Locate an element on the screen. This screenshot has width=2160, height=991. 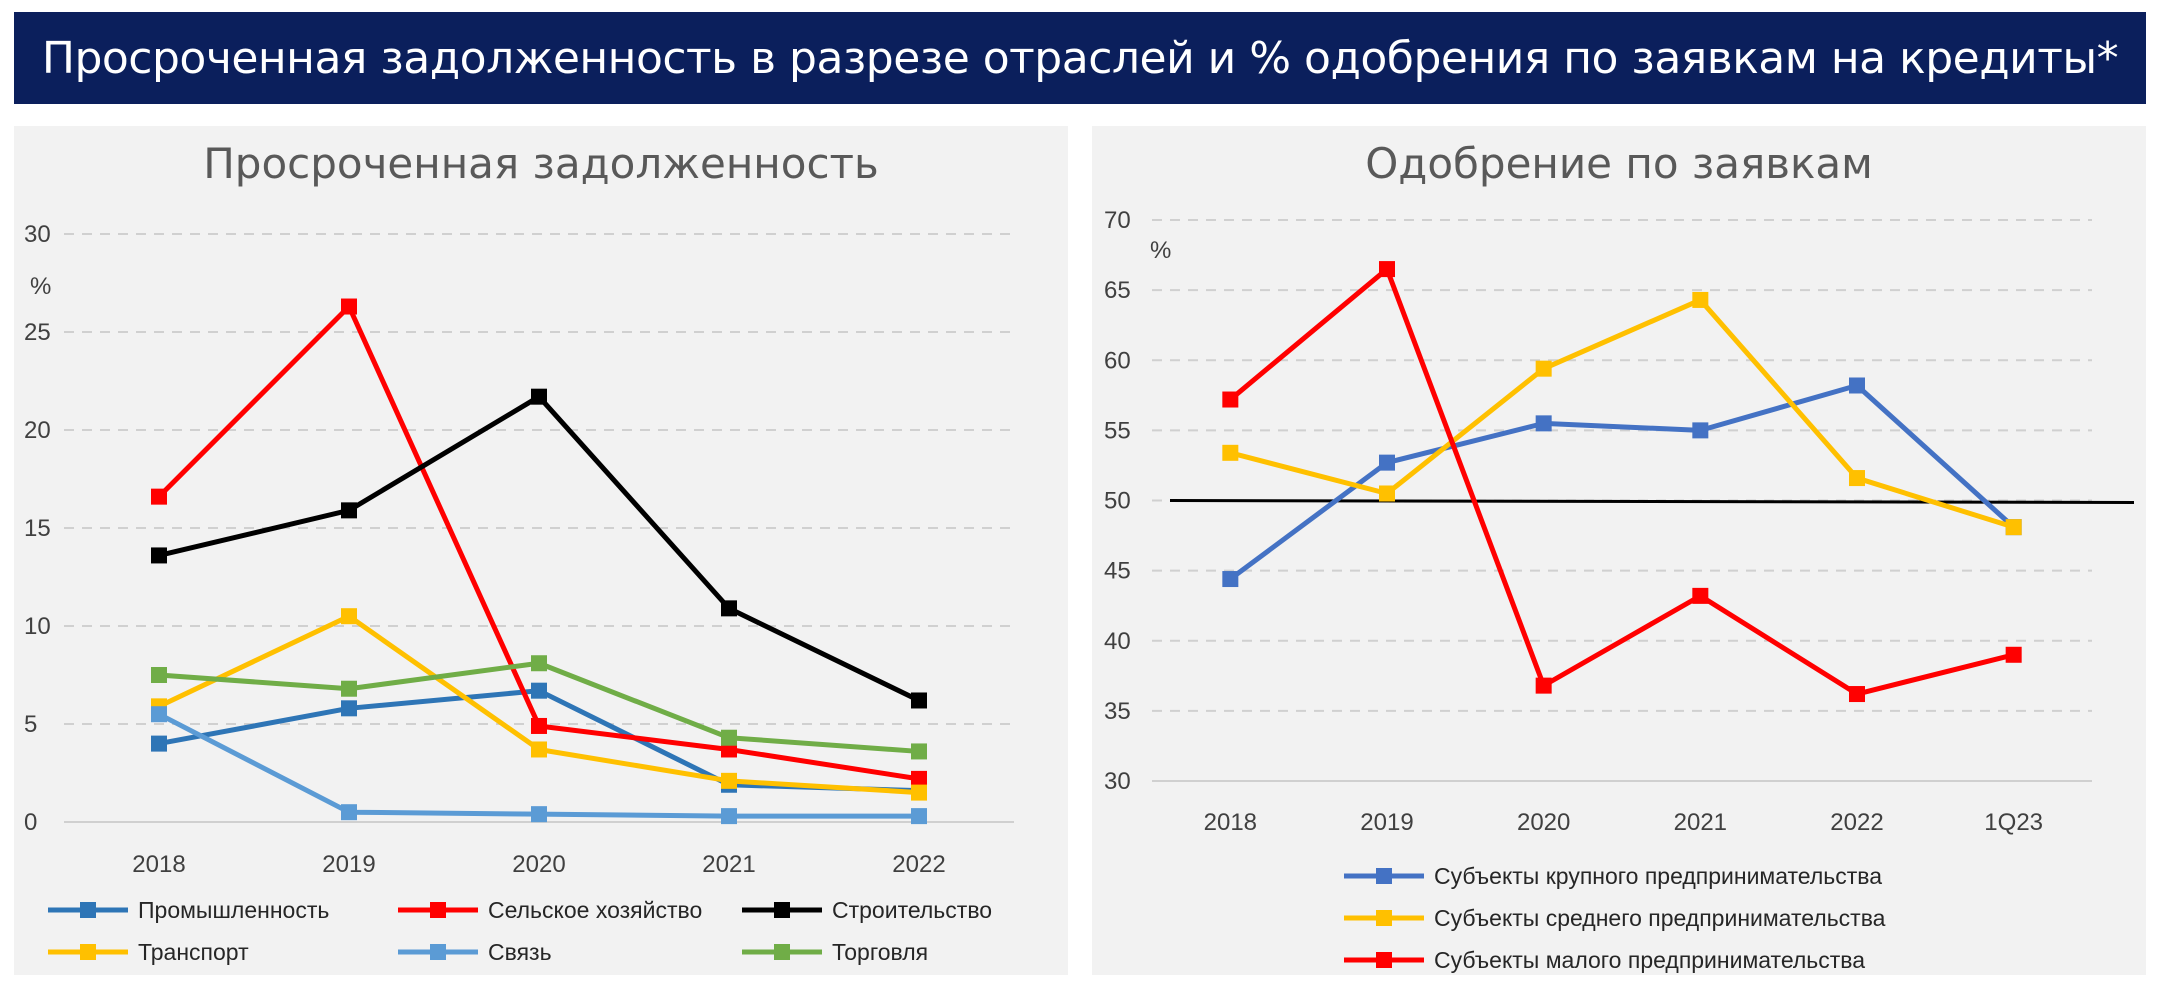
chart-title: Просроченная задолженность is located at coordinates (541, 163).